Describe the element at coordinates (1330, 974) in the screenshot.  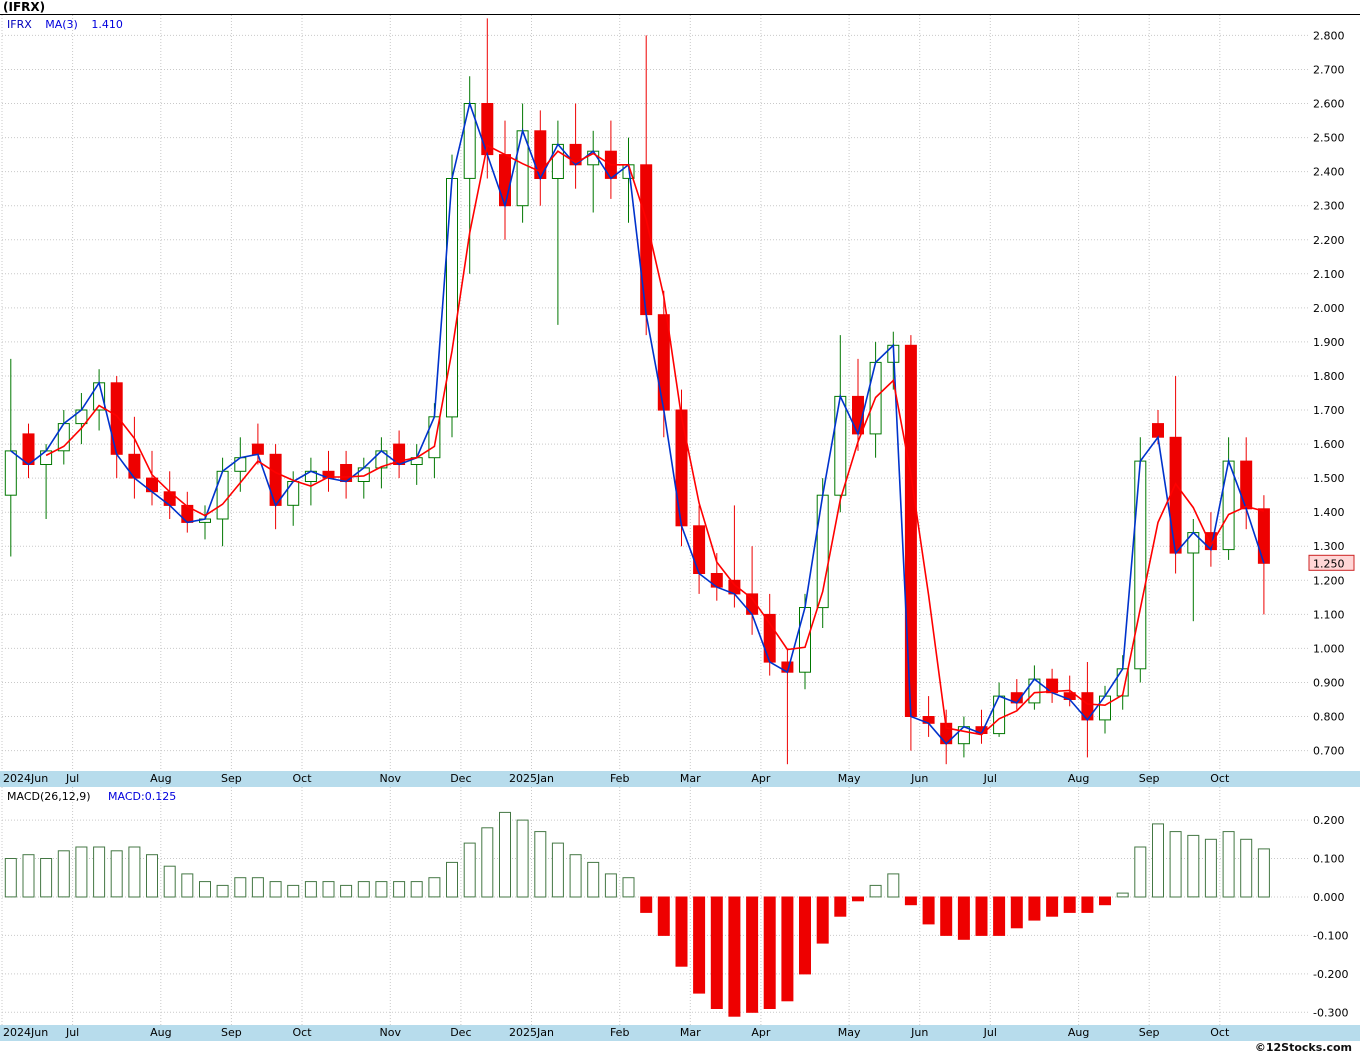
I see `svg-text: -0.200` at that location.